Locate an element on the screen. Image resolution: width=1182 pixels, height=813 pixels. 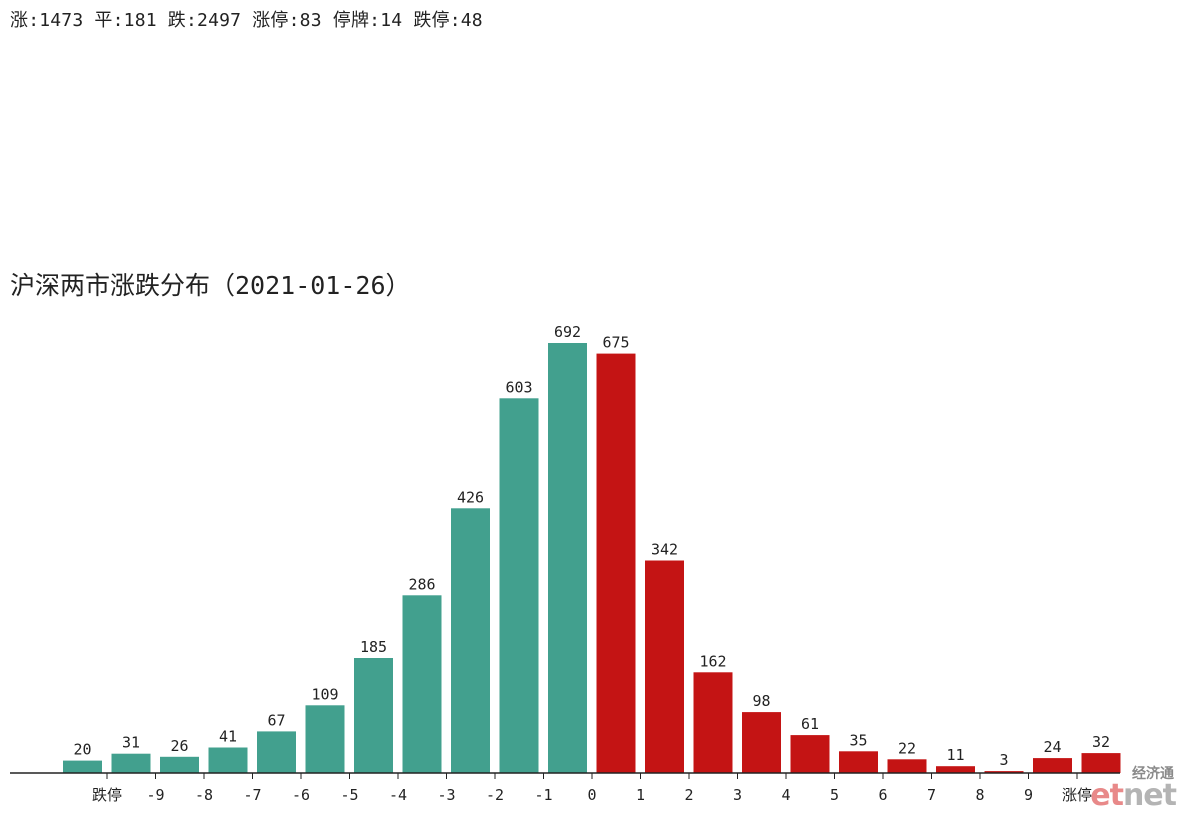
x-axis: 跌停 -9 -8 -7 -6 -5 -4 -3 -2 -1 0 1 2 3 4 5 6 7 8 9 涨停 is located at coordinates (565, 788).